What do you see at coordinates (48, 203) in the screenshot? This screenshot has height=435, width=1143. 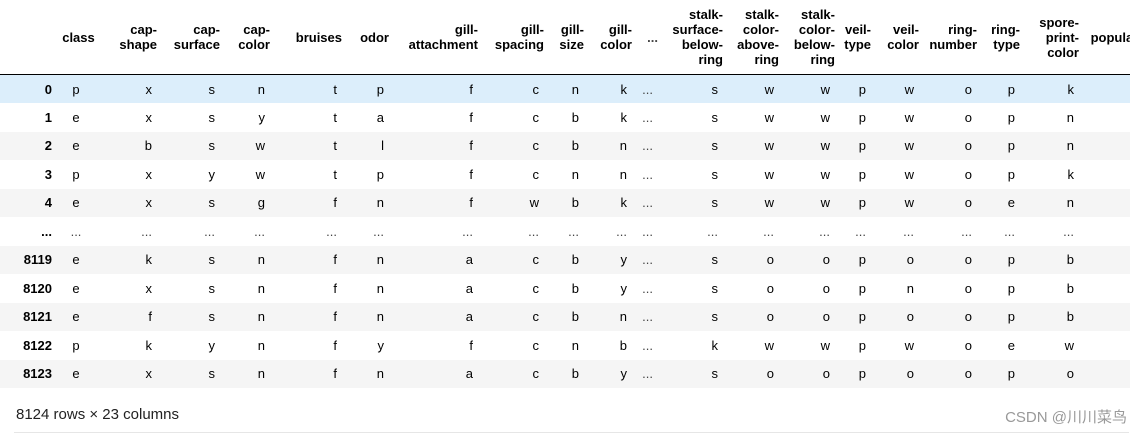 I see `row-index: 4` at bounding box center [48, 203].